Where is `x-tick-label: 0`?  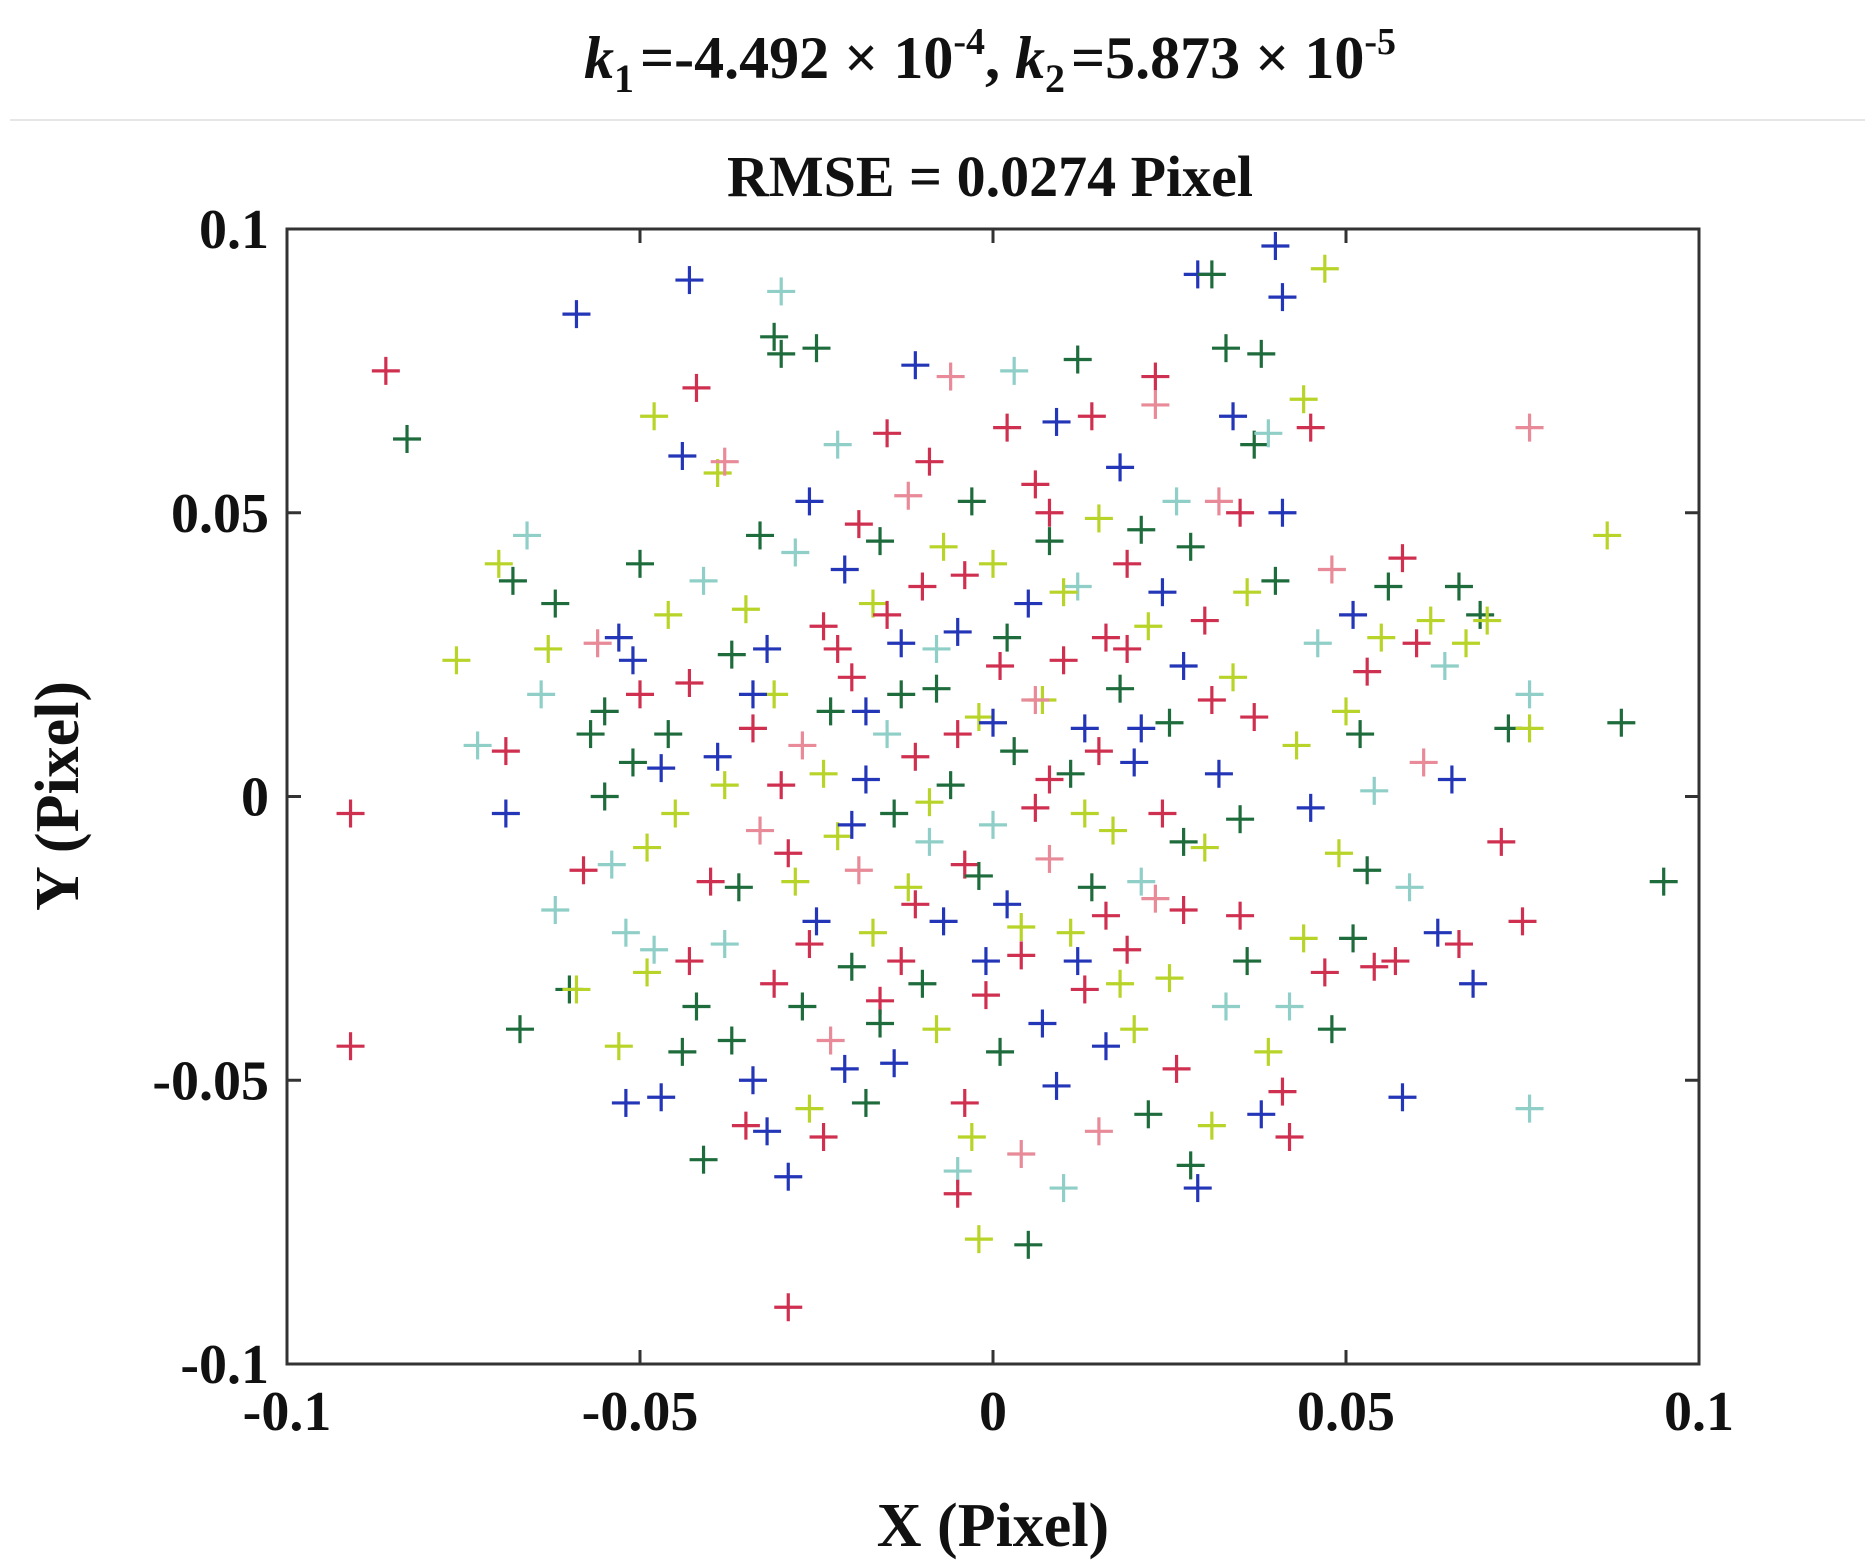
x-tick-label: 0 is located at coordinates (993, 1412).